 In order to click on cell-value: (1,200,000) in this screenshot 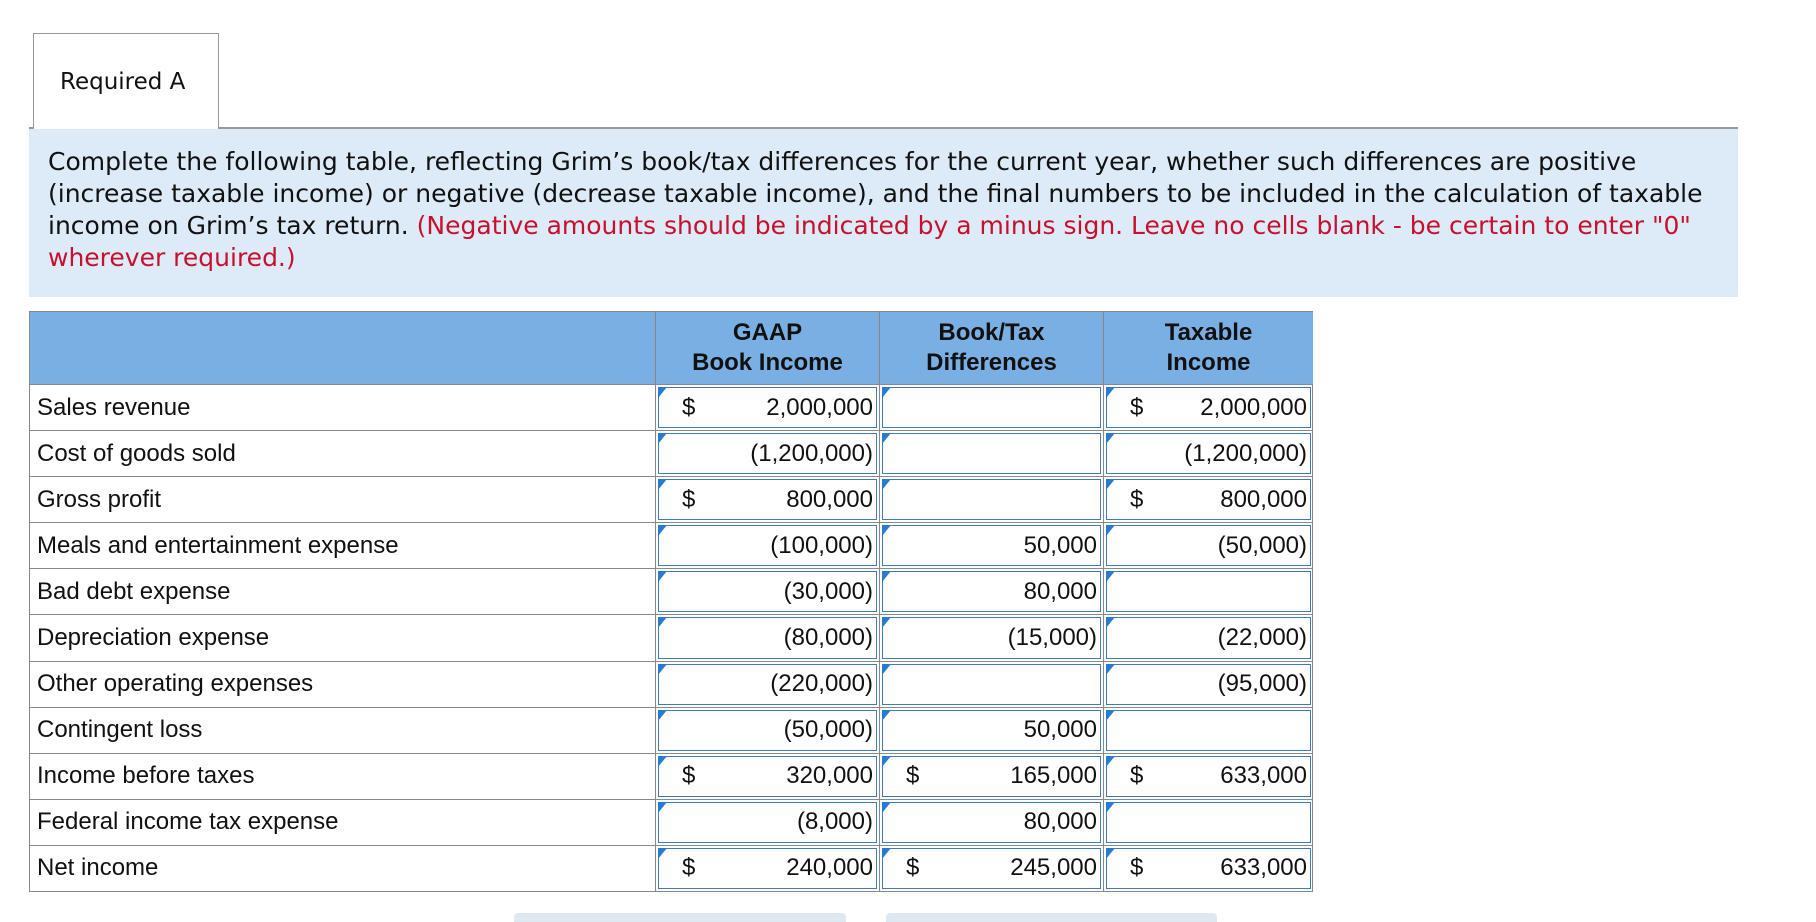, I will do `click(811, 453)`.